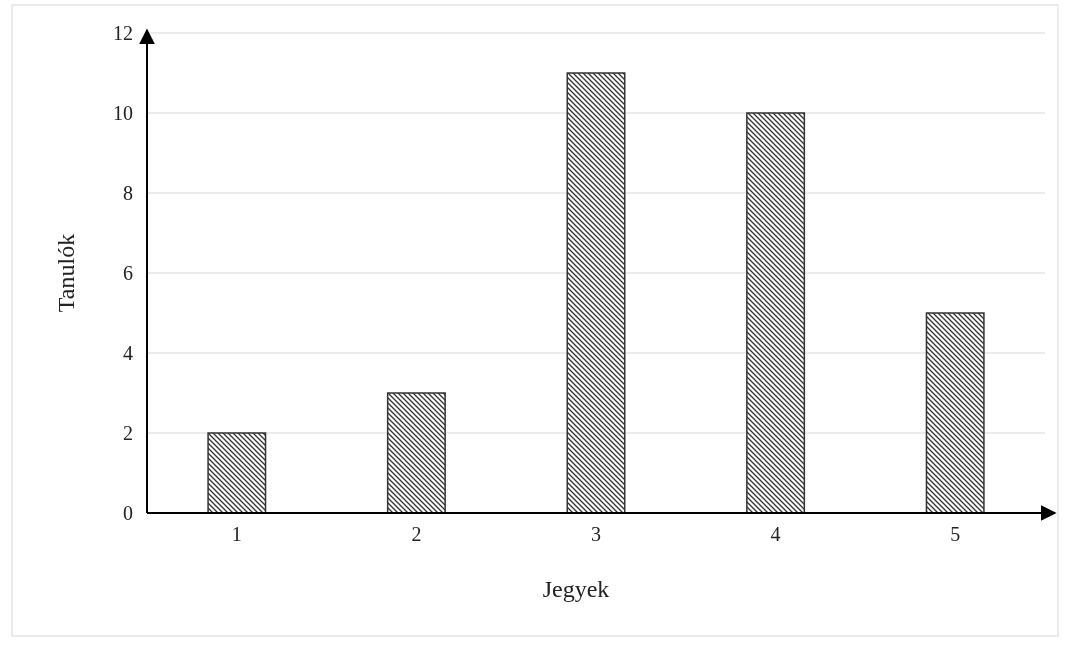  What do you see at coordinates (128, 432) in the screenshot?
I see `y-tick-label: 2` at bounding box center [128, 432].